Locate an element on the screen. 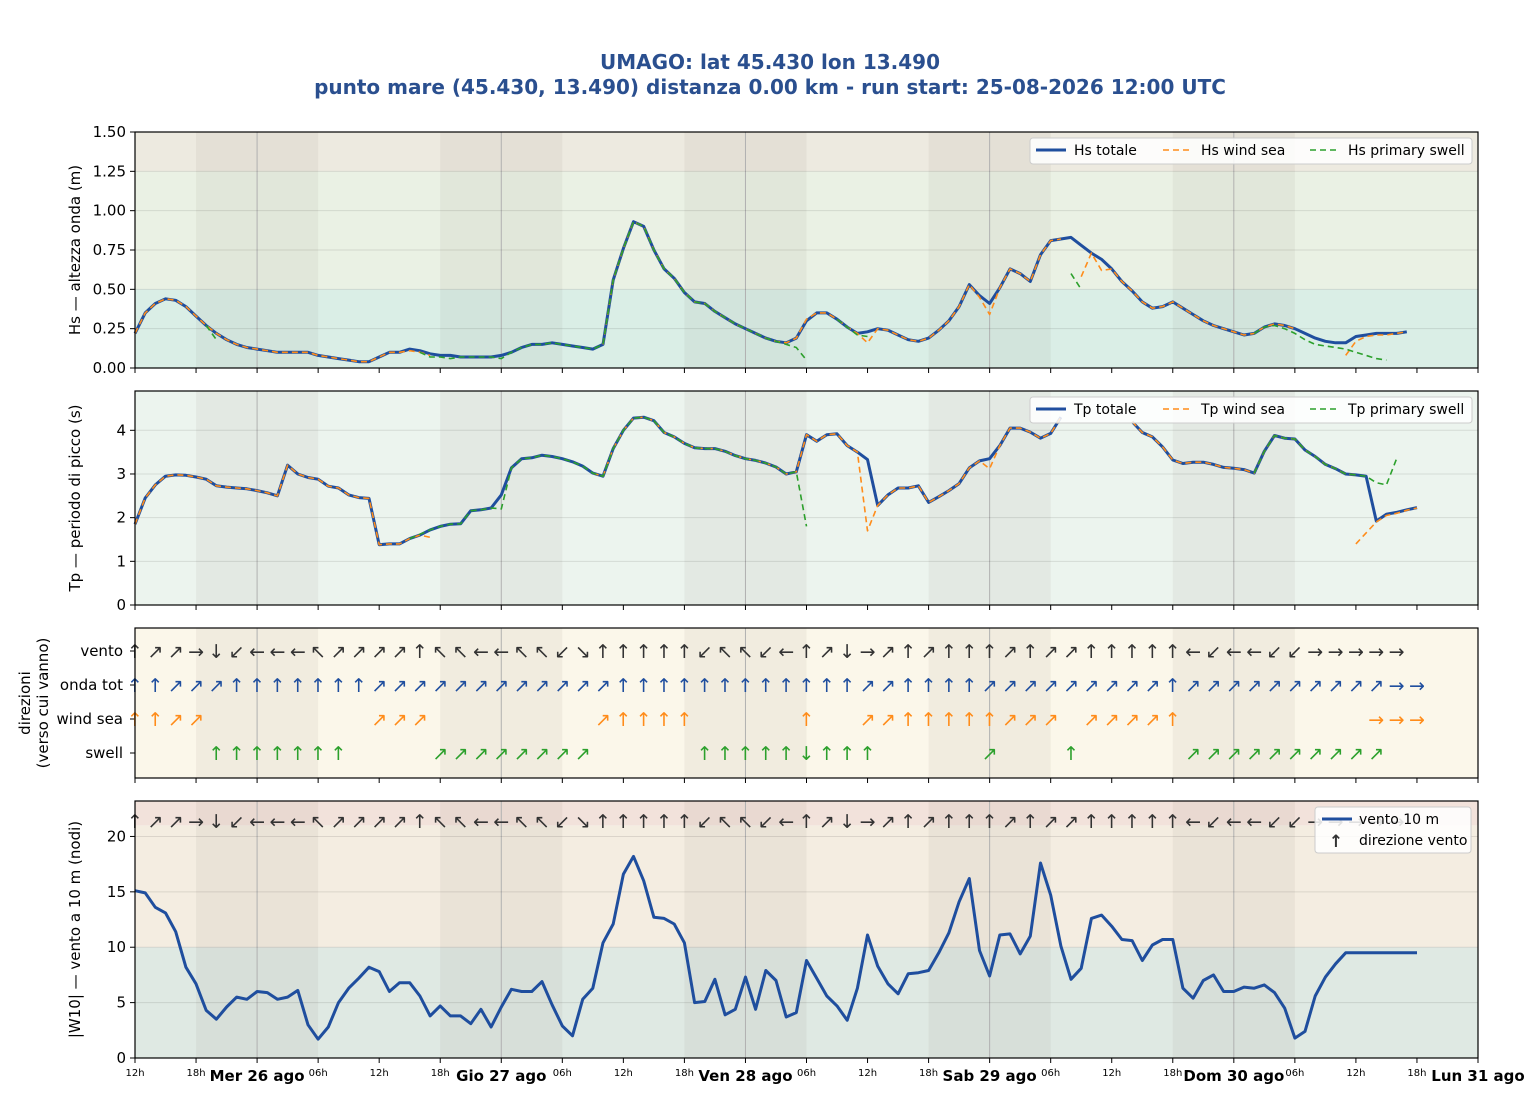  y-tick-label: 0.00 is located at coordinates (109, 368).